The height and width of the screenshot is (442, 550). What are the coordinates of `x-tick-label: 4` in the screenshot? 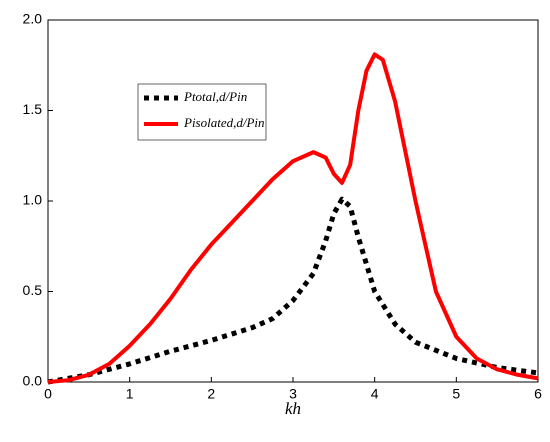 It's located at (375, 394).